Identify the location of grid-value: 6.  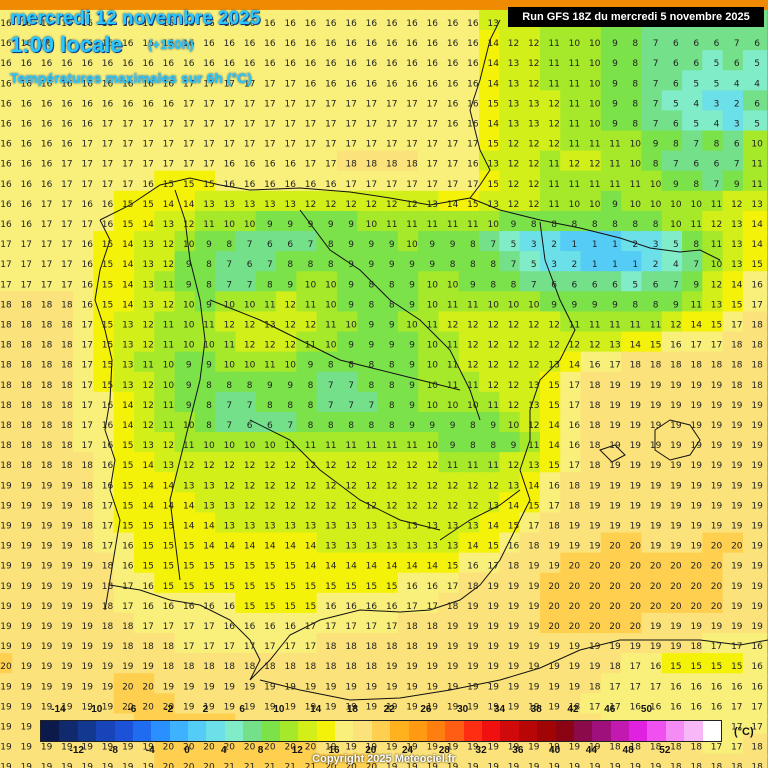
(290, 245).